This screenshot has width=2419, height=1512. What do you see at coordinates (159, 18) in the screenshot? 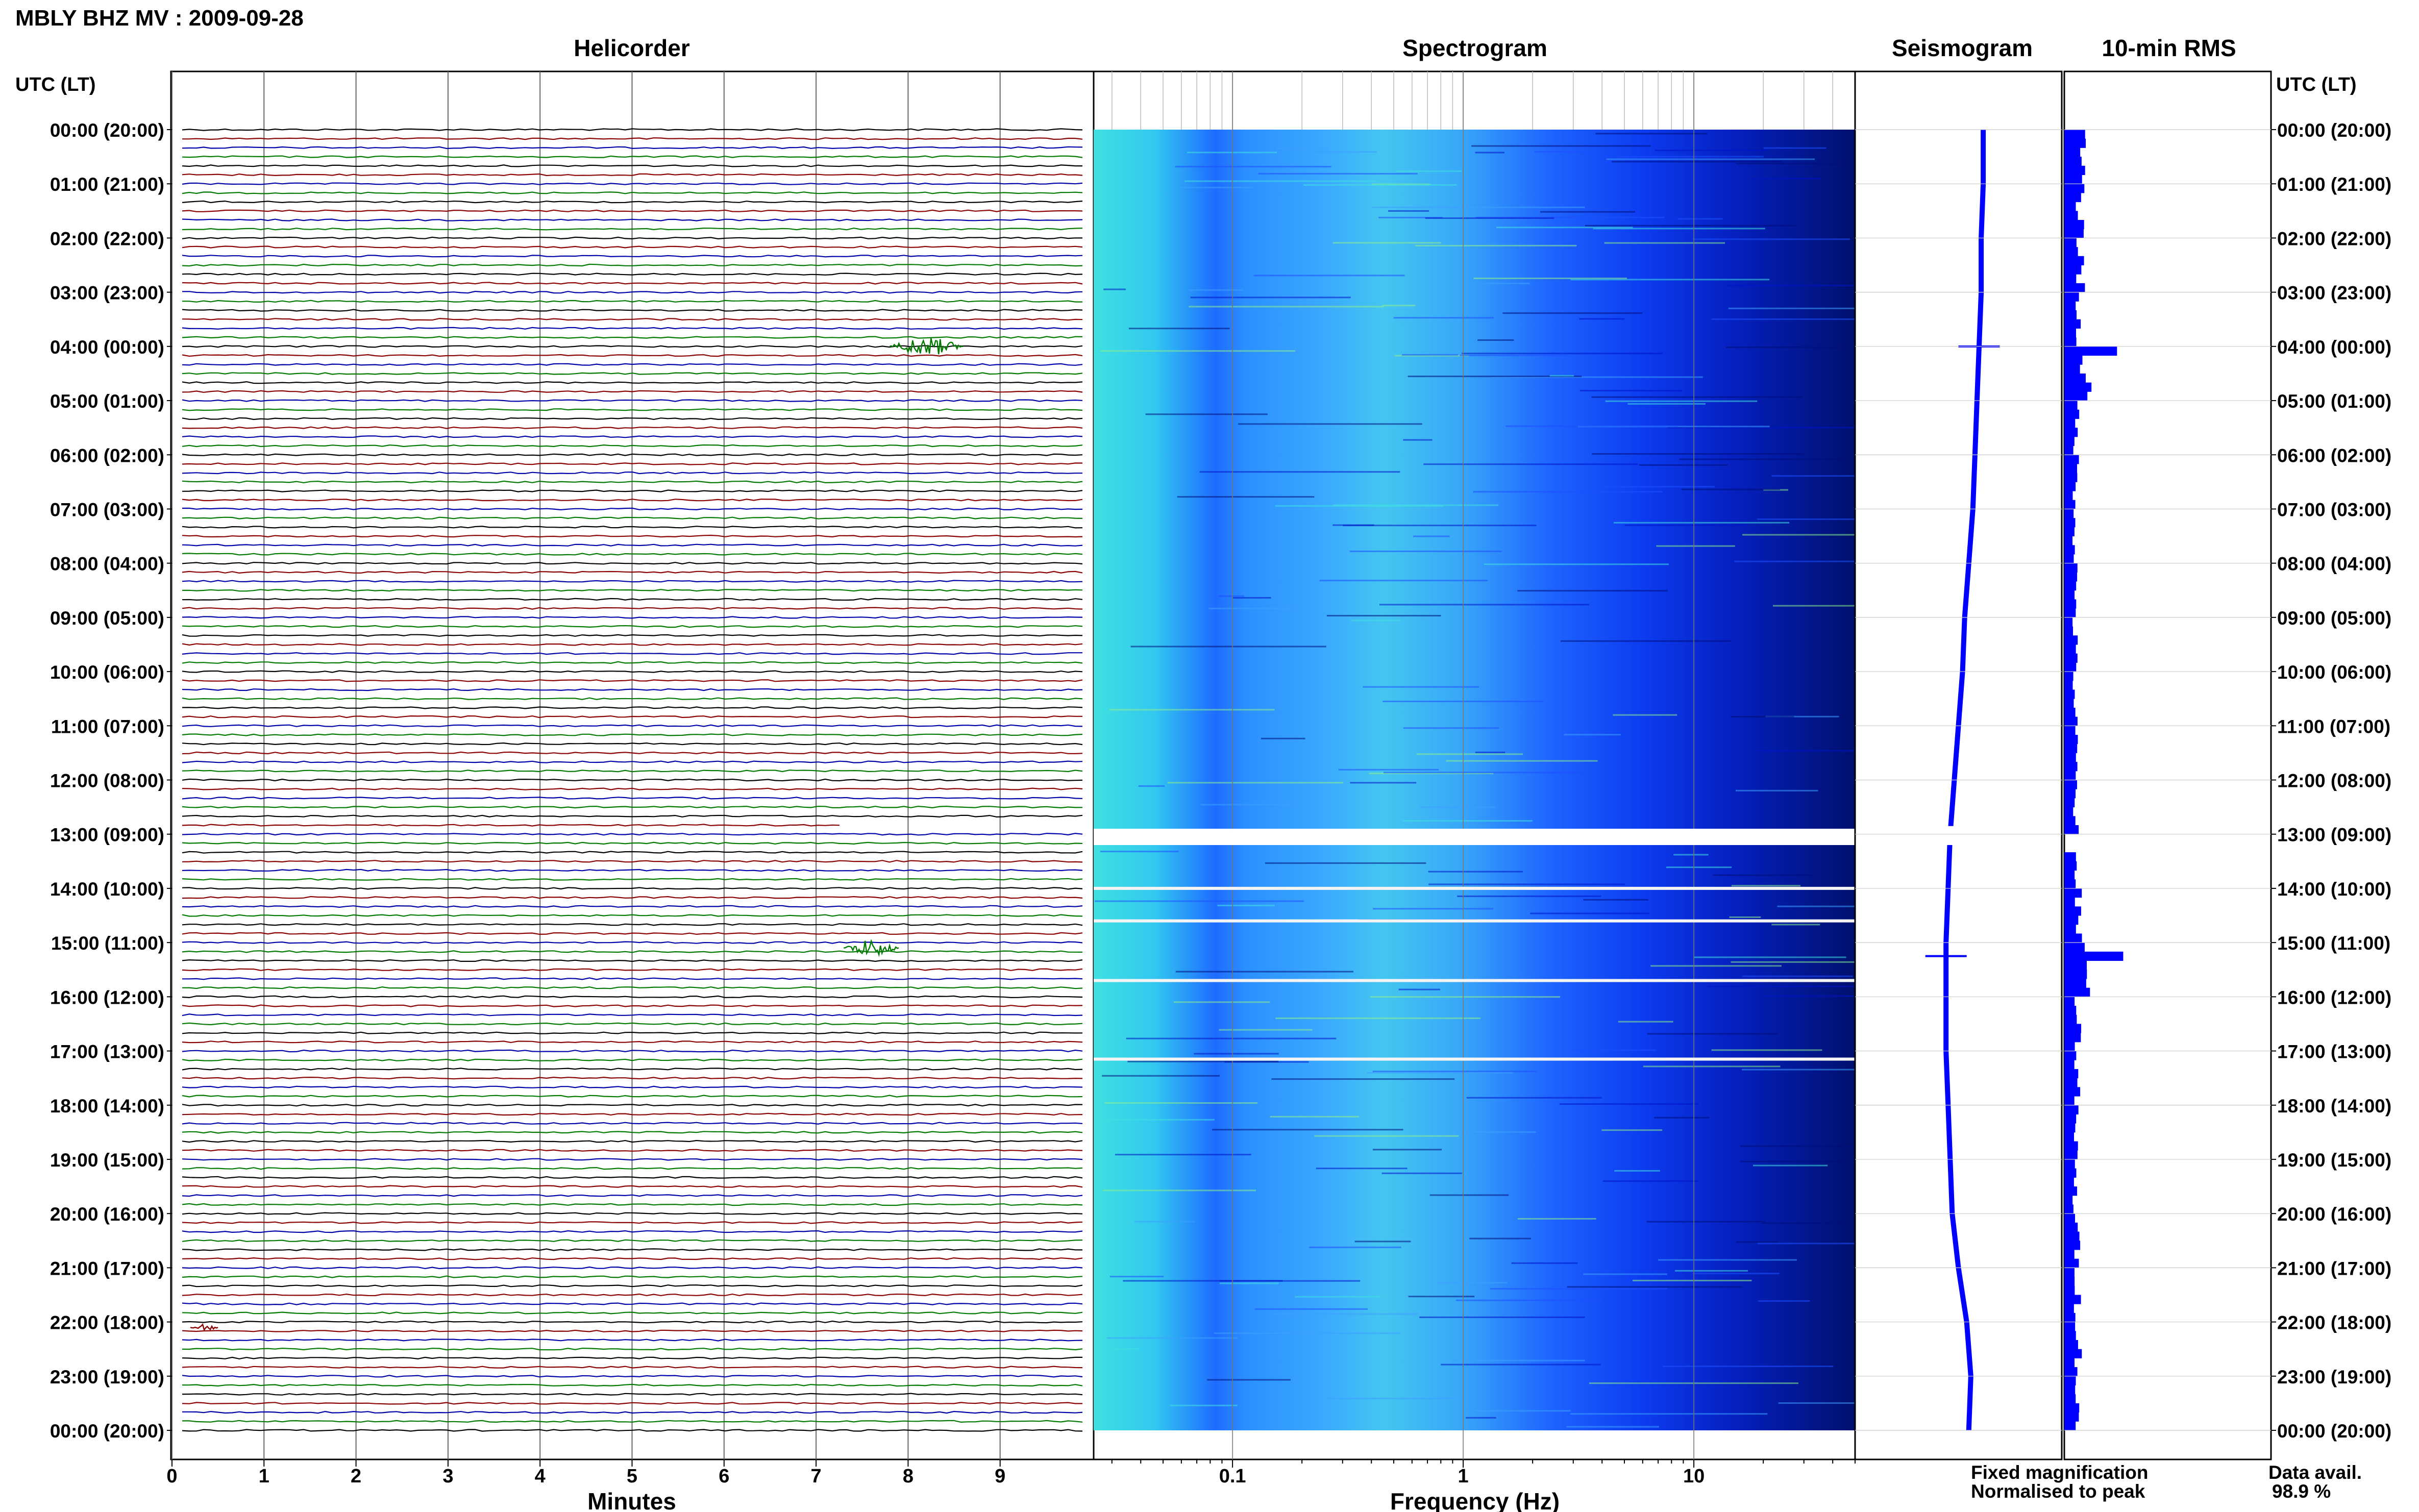
I see `figure-title: MBLY BHZ MV : 2009-09-28` at bounding box center [159, 18].